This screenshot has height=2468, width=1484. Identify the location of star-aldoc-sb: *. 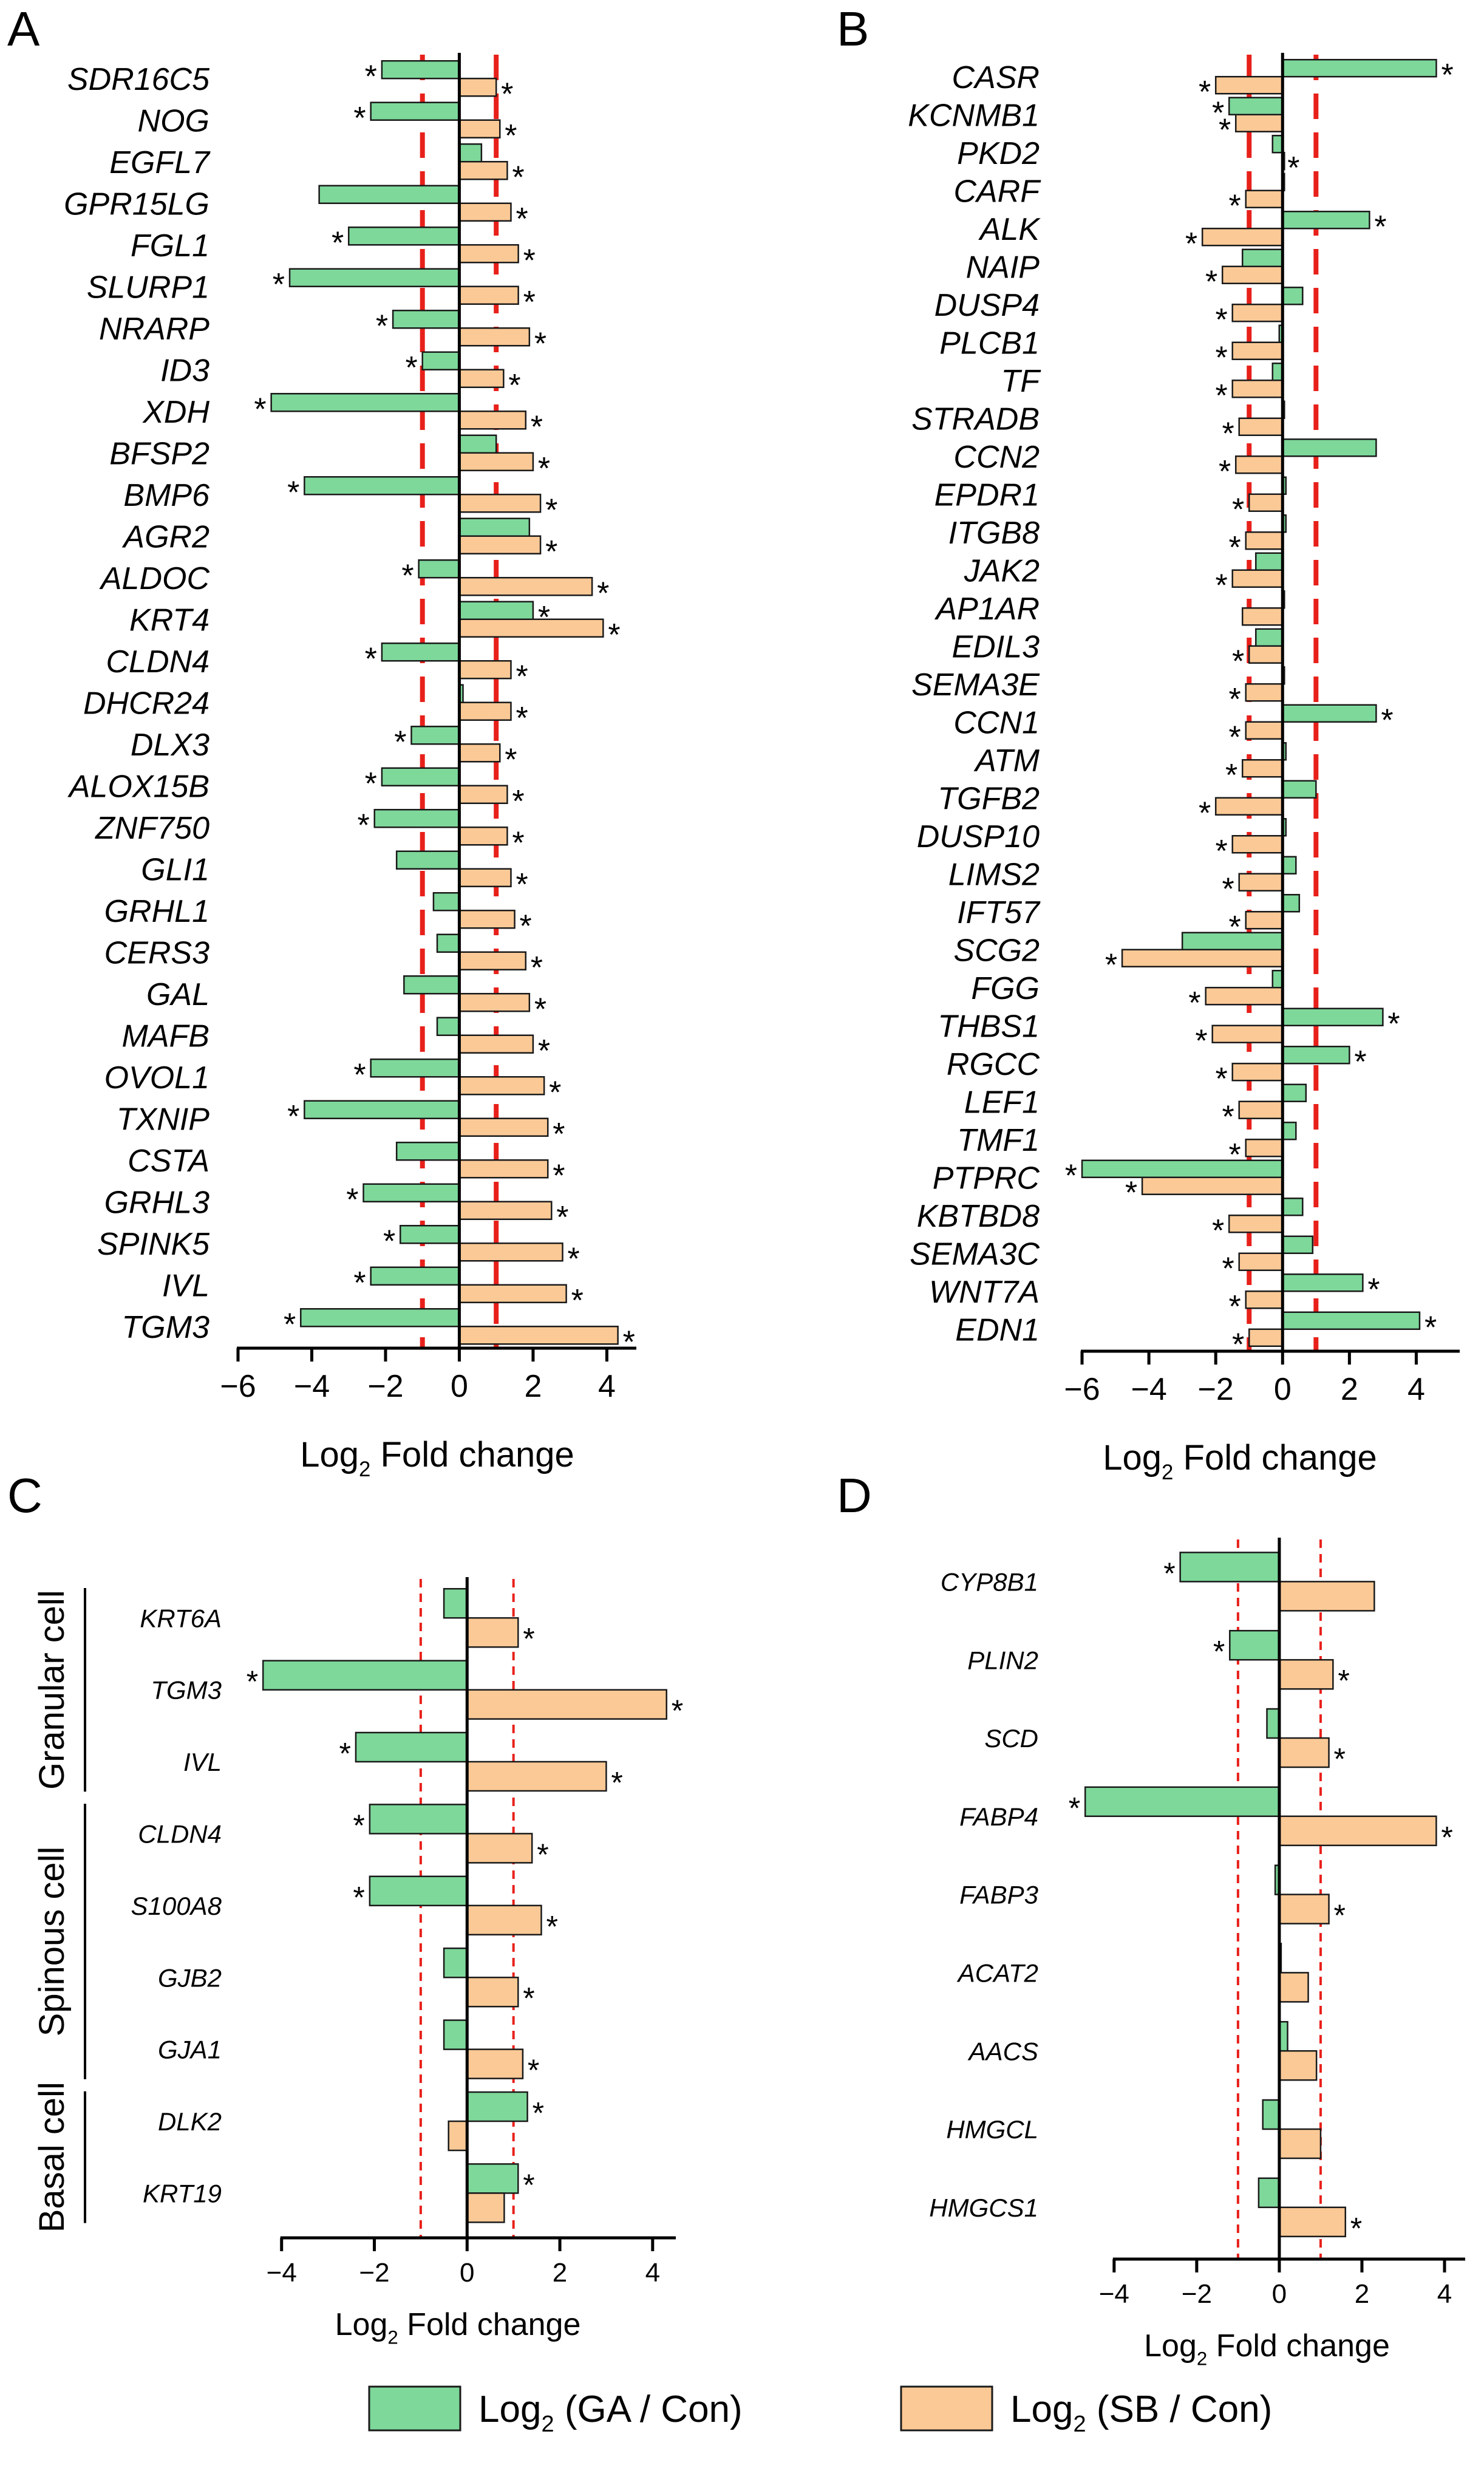
(603, 593).